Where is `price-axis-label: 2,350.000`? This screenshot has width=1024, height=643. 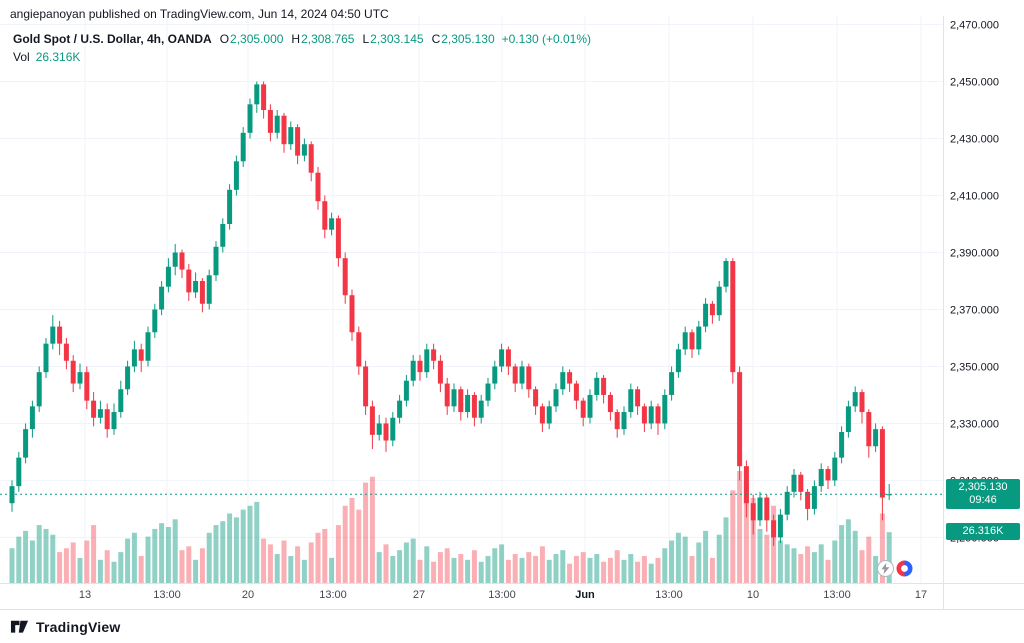
price-axis-label: 2,350.000 is located at coordinates (974, 367).